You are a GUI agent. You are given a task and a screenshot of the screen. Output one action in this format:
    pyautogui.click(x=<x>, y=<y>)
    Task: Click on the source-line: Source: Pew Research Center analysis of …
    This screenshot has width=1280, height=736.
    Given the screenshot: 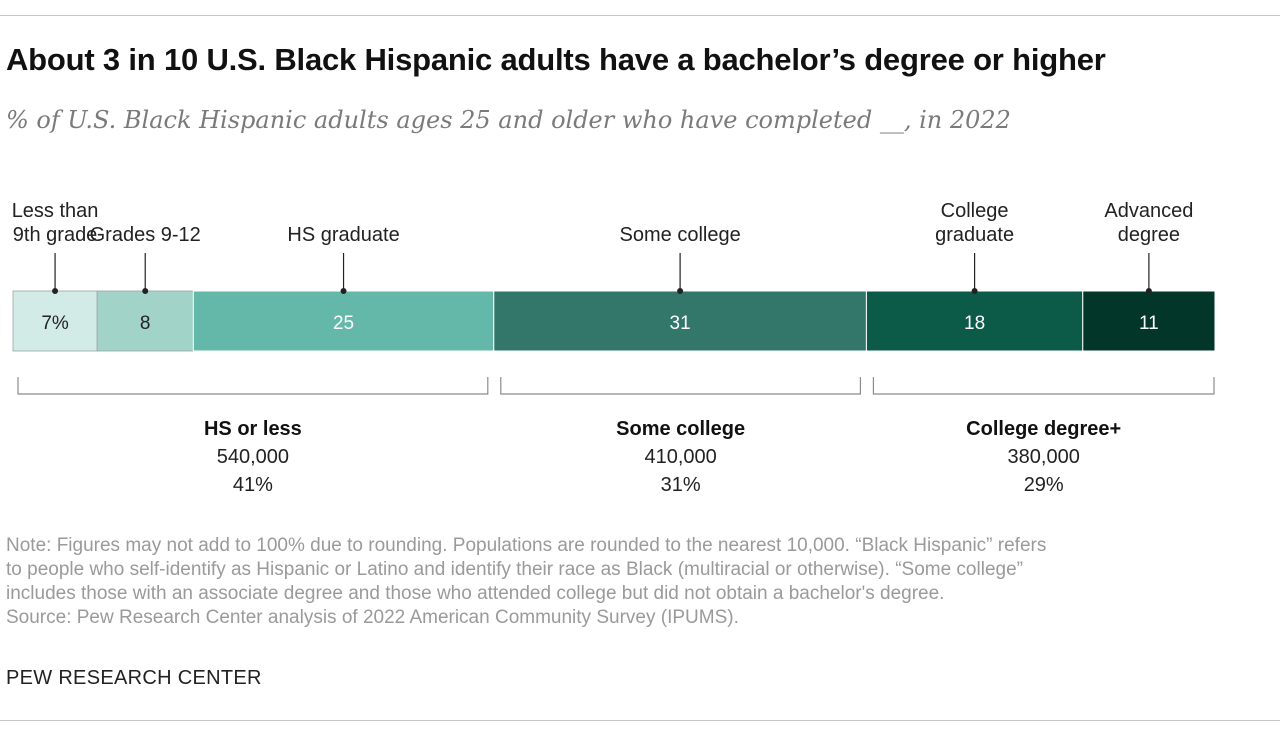 What is the action you would take?
    pyautogui.click(x=372, y=617)
    